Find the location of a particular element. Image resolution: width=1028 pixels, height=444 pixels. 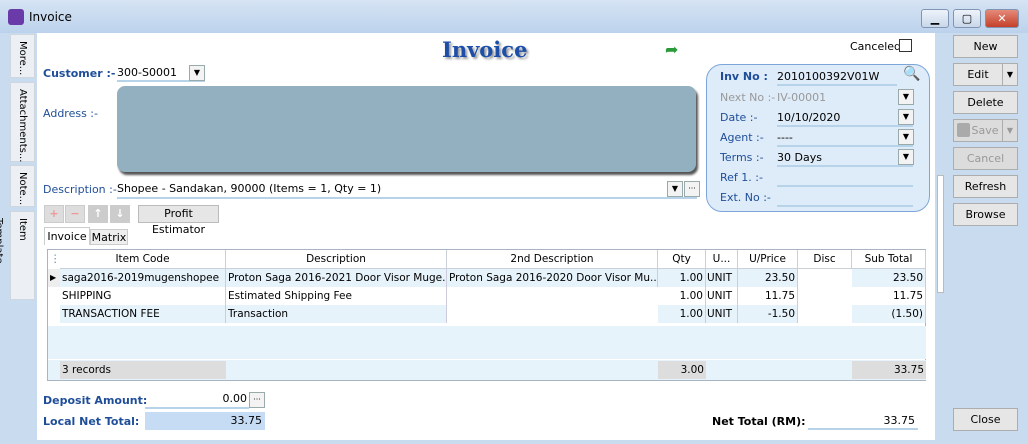

customer-field: 300-S0001 is located at coordinates (161, 73).